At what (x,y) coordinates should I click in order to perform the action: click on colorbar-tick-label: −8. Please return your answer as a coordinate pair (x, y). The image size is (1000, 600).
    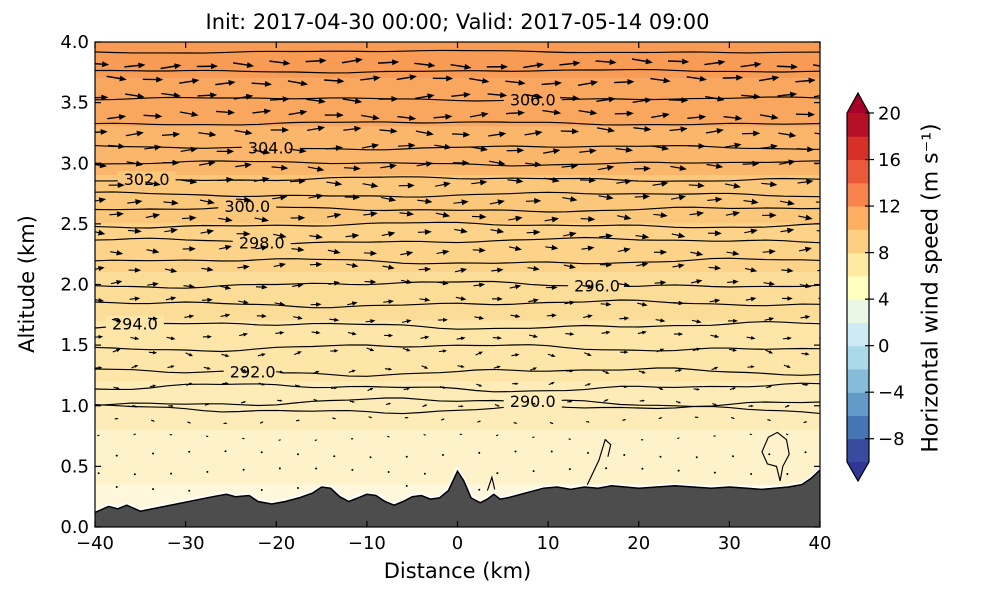
    Looking at the image, I should click on (891, 439).